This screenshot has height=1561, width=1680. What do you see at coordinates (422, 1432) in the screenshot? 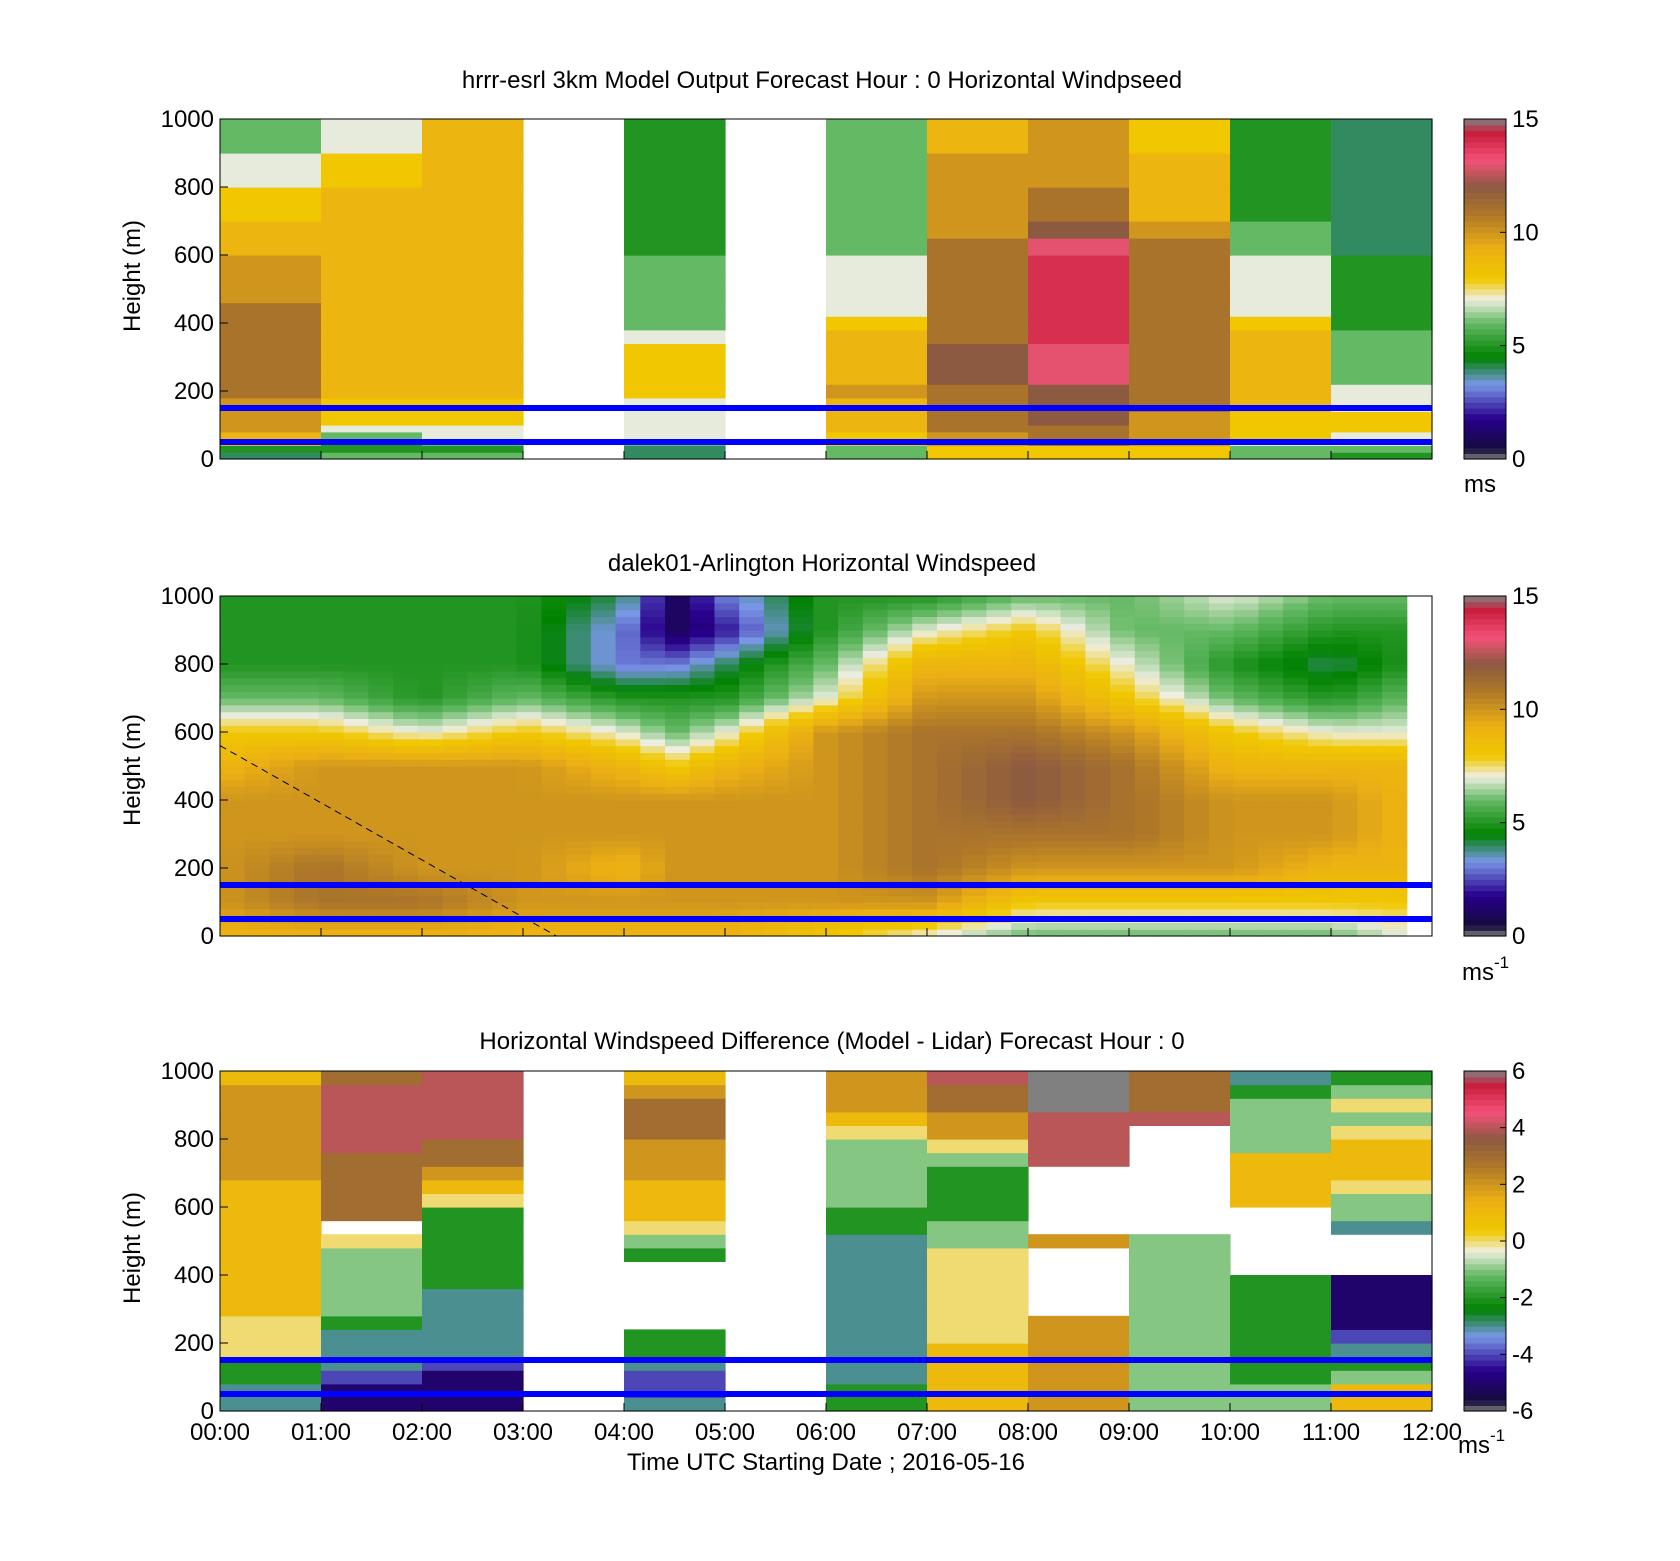
I see `x-tick-label: 02:00` at bounding box center [422, 1432].